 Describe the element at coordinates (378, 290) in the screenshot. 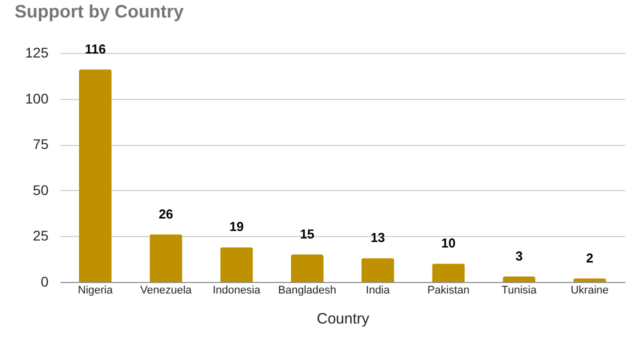

I see `x-tick-label: India` at that location.